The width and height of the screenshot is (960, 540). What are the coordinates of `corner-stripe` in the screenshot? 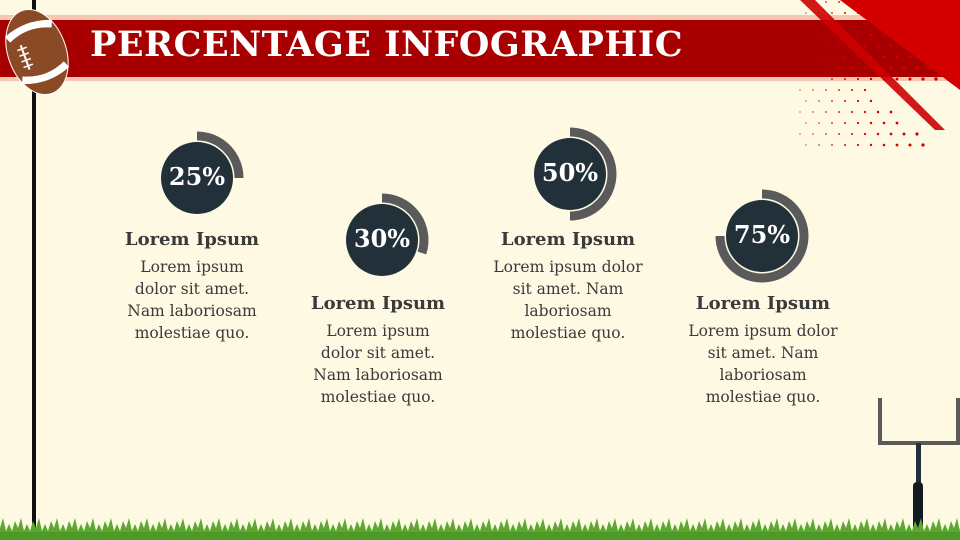 It's located at (872, 65).